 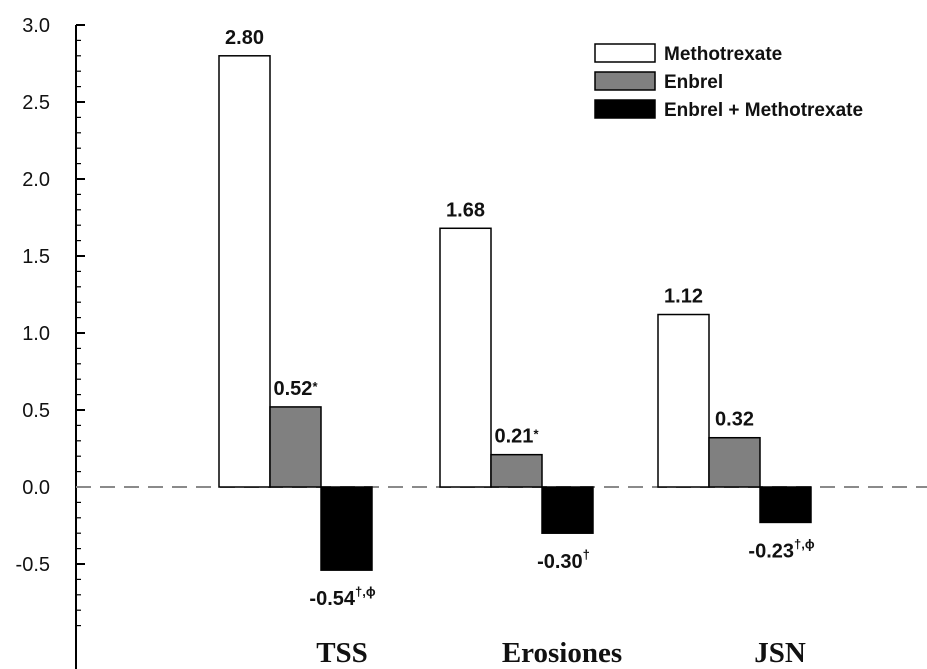 What do you see at coordinates (36, 411) in the screenshot?
I see `y-tick-label: 0.5` at bounding box center [36, 411].